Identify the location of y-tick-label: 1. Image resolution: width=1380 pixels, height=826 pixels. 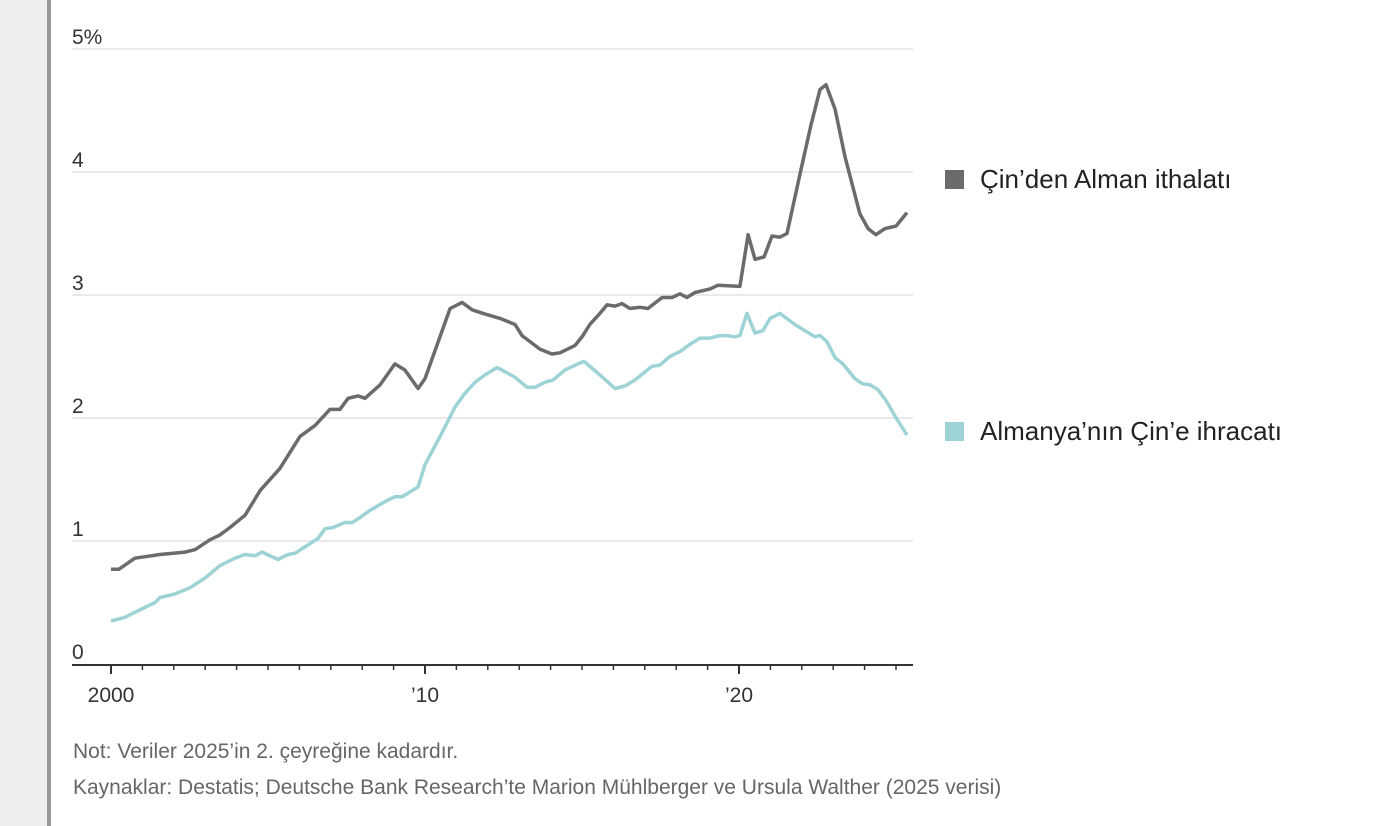
(78, 529).